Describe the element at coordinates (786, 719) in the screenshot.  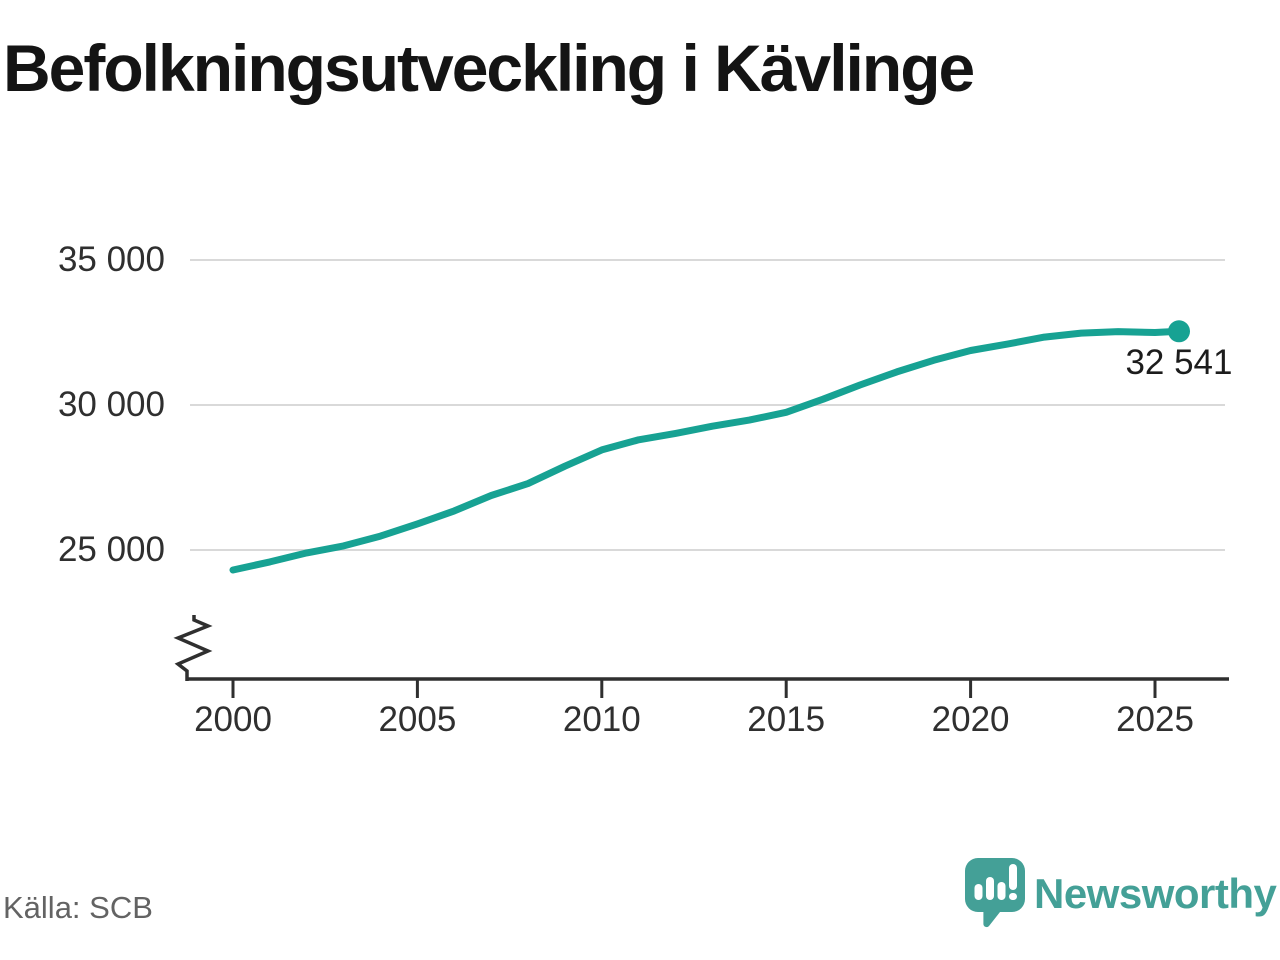
I see `x-tick-label: 2015` at that location.